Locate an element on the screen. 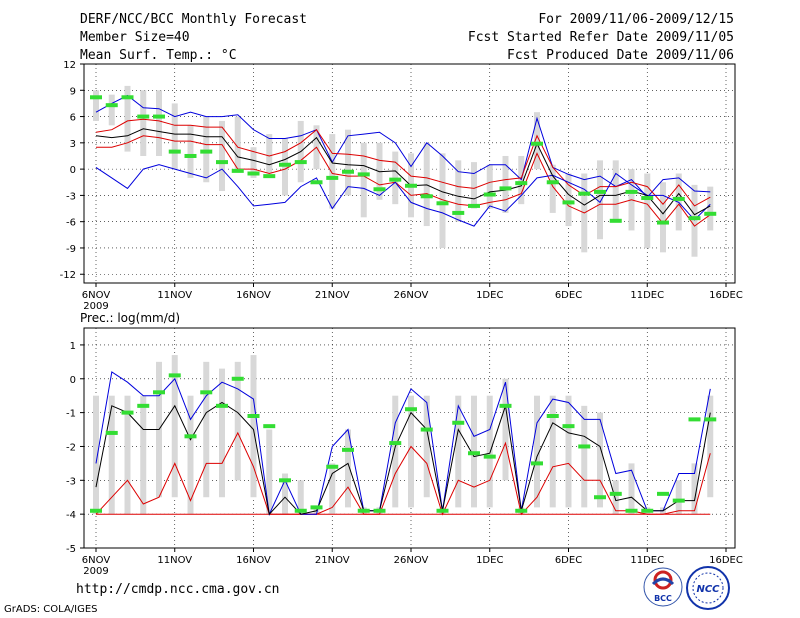  x-tick-label: 1DEC is located at coordinates (489, 560).